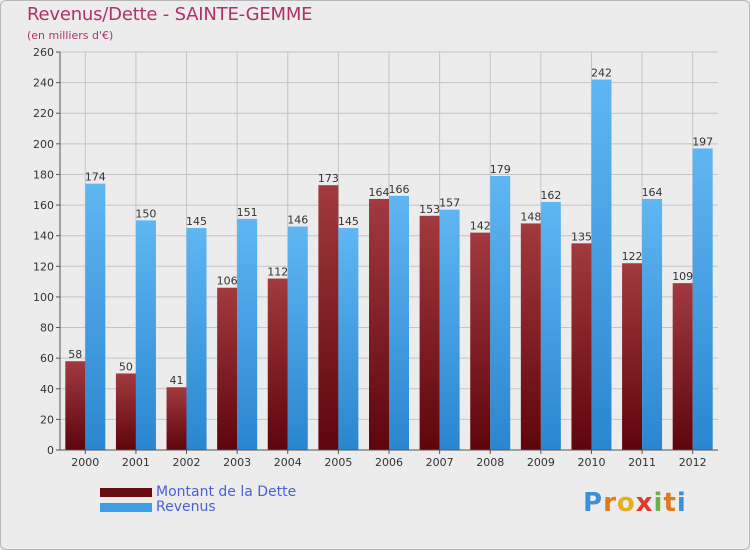  I want to click on proxiti-logo: Proxiti, so click(635, 503).